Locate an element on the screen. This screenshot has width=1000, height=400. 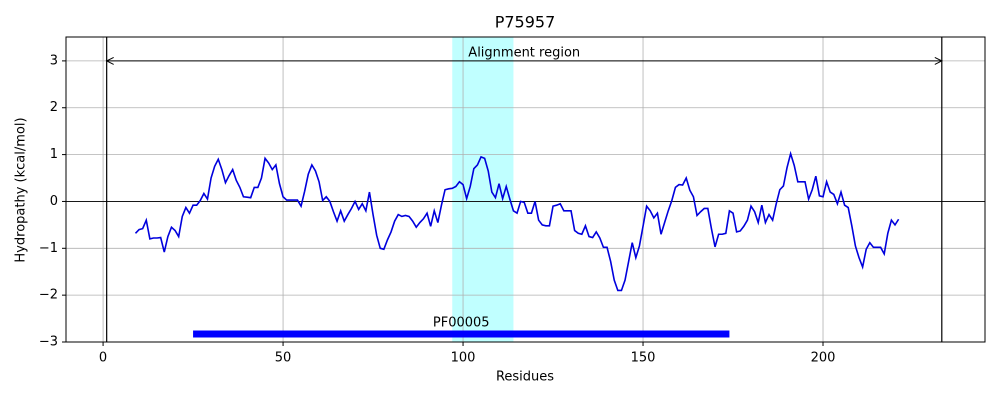
domain-label: PF00005 is located at coordinates (461, 323).